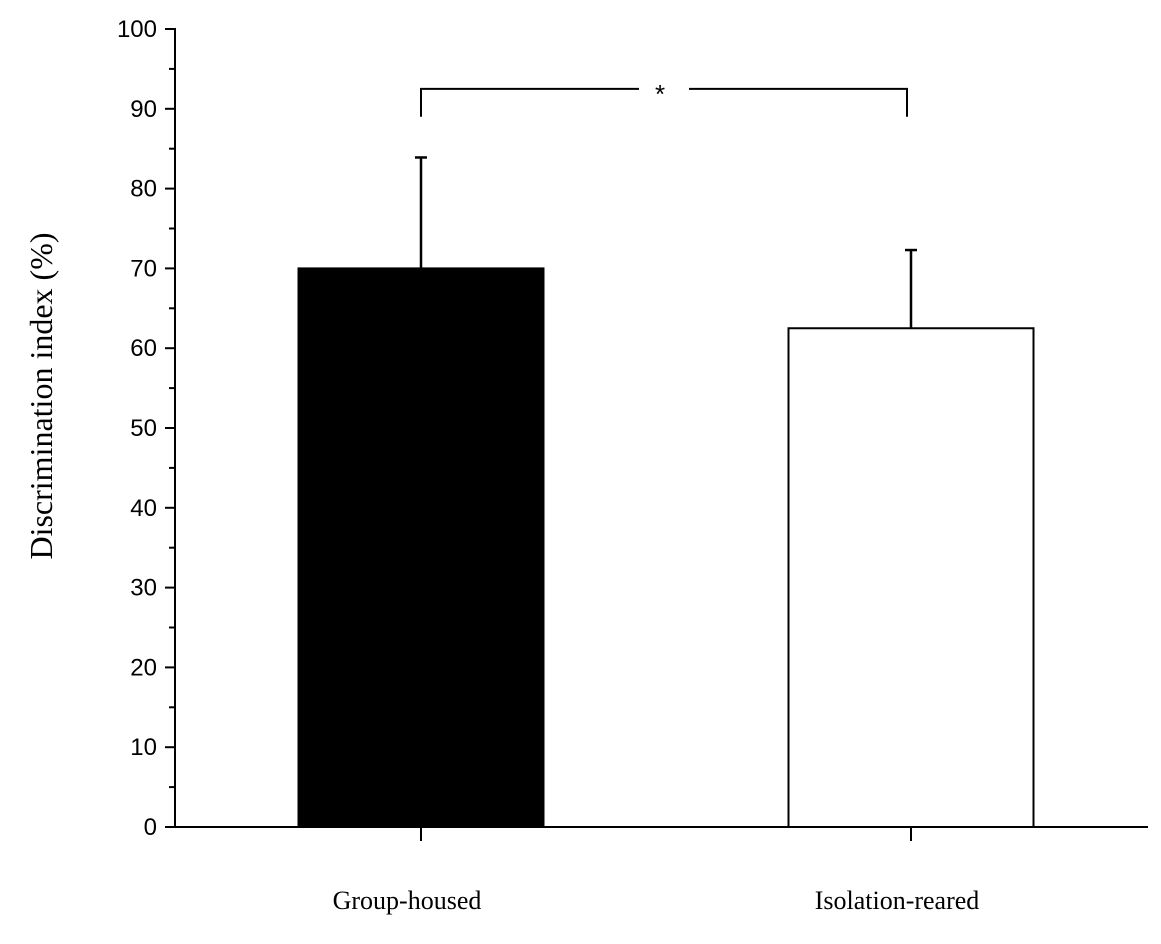 This screenshot has height=944, width=1161. I want to click on category-labels-layer: Group-housed Isolation-reared, so click(656, 871).